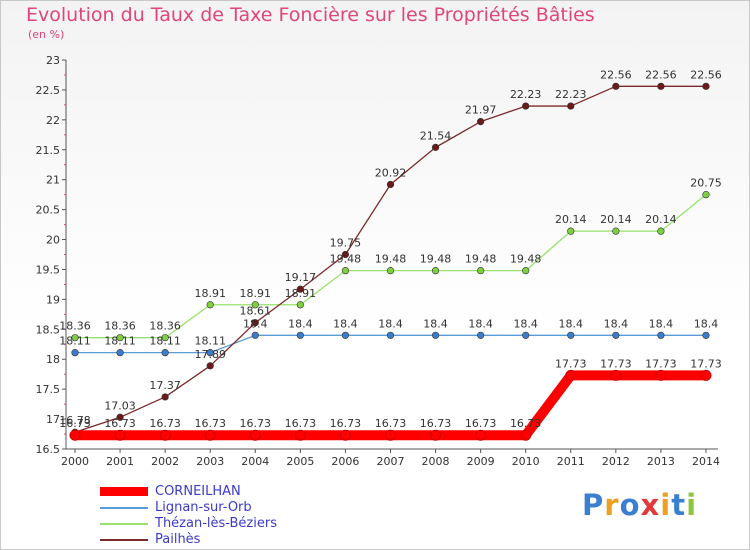 The width and height of the screenshot is (750, 550). I want to click on data-label: 18.11, so click(120, 341).